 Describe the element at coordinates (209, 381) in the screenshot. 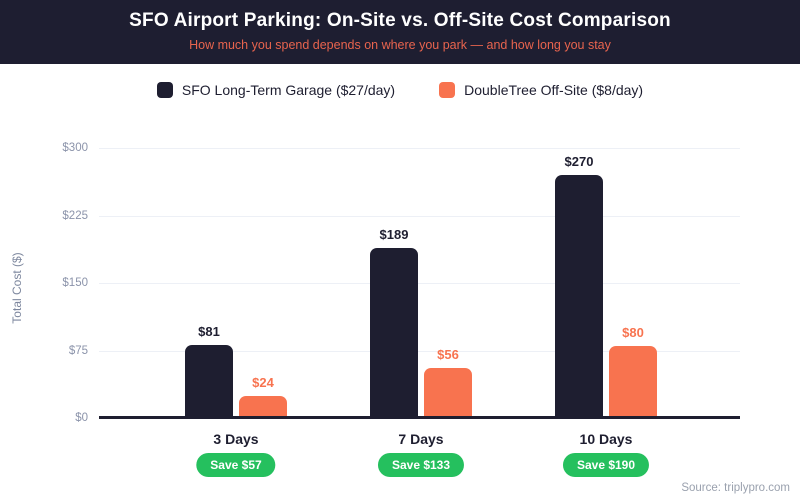

I see `bar-3-days-on-site` at that location.